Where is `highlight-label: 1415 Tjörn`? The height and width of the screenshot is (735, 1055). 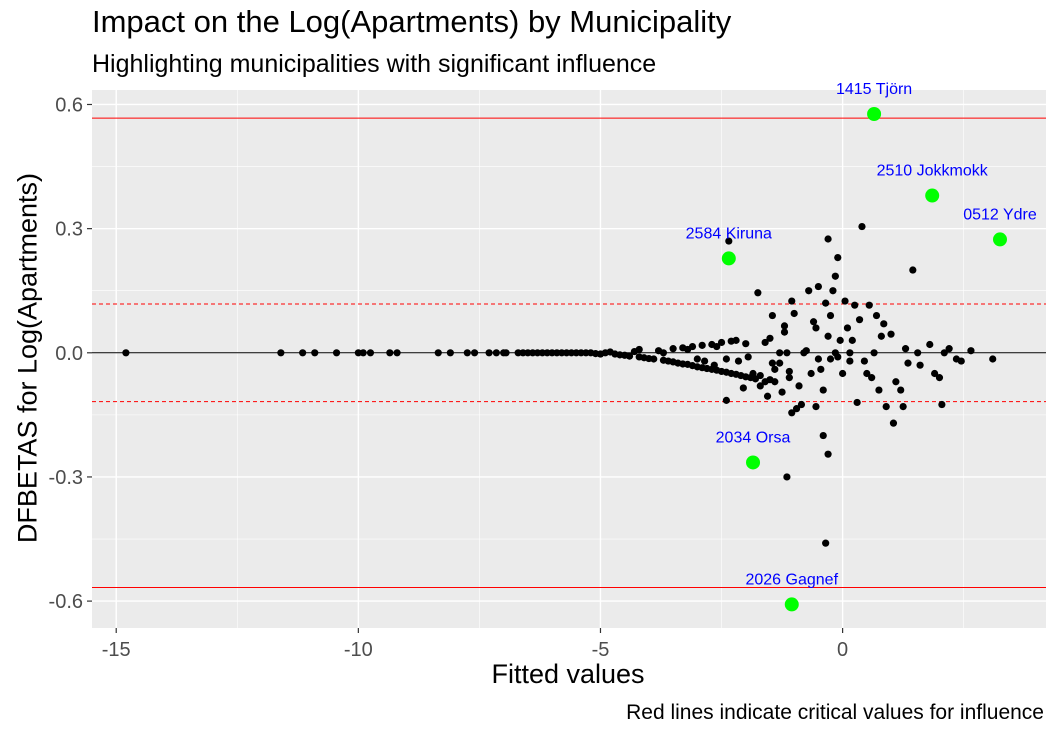
highlight-label: 1415 Tjörn is located at coordinates (874, 89).